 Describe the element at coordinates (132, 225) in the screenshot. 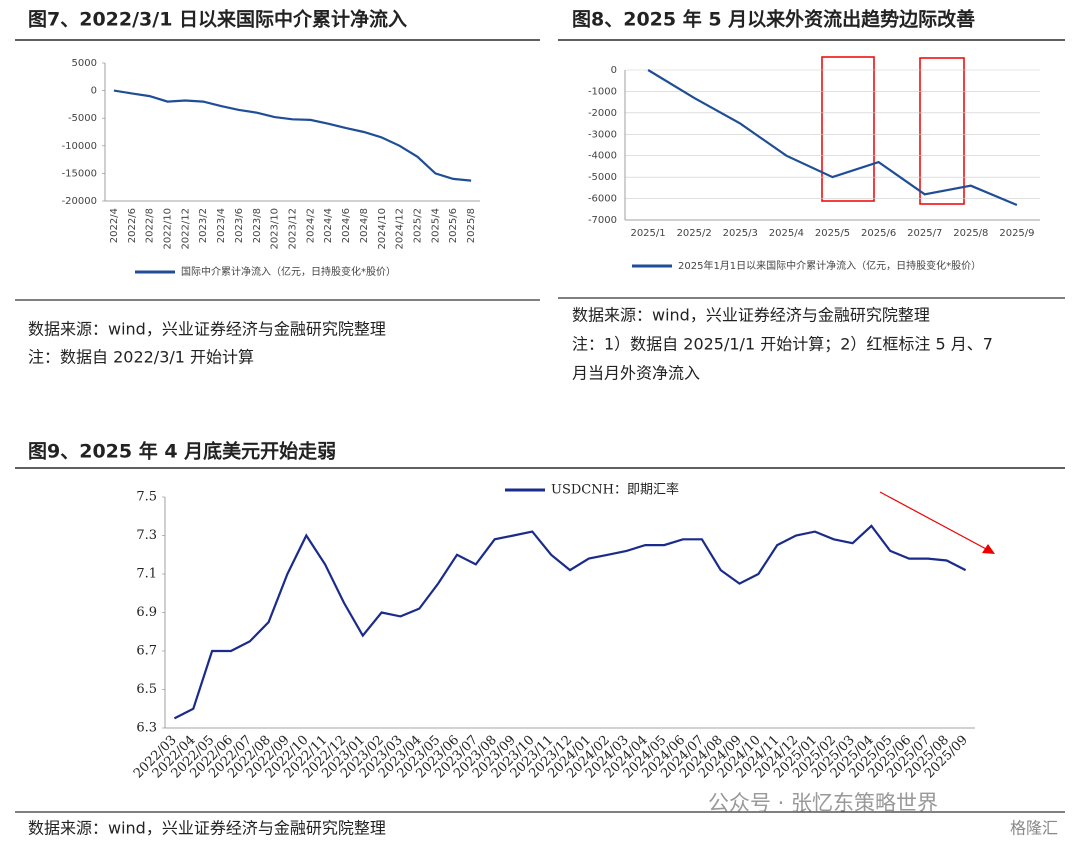

I see `x-tick-label: 2022/6` at that location.